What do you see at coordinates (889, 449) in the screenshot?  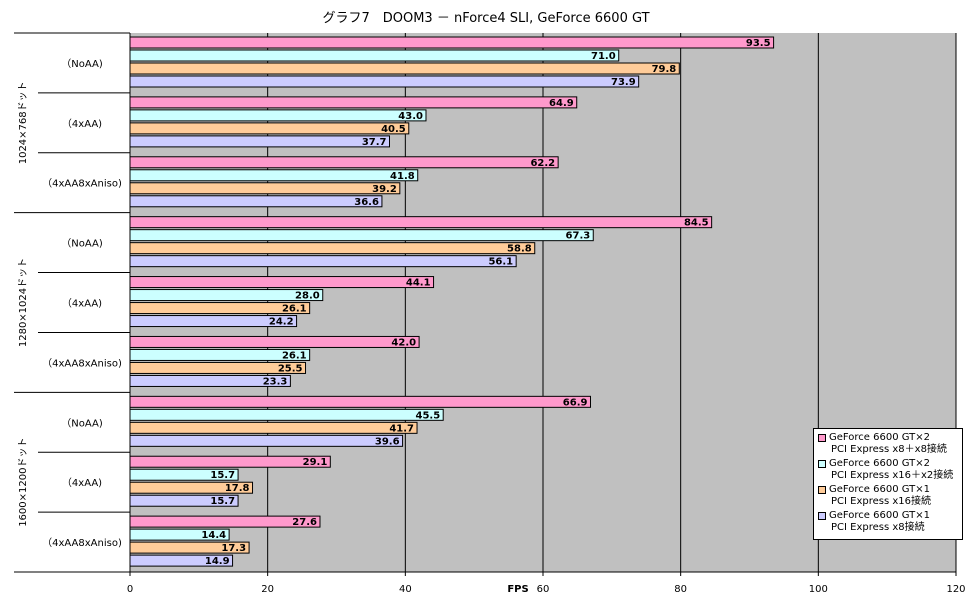 I see `legend-label-line2: PCI Express x8＋x8接続` at bounding box center [889, 449].